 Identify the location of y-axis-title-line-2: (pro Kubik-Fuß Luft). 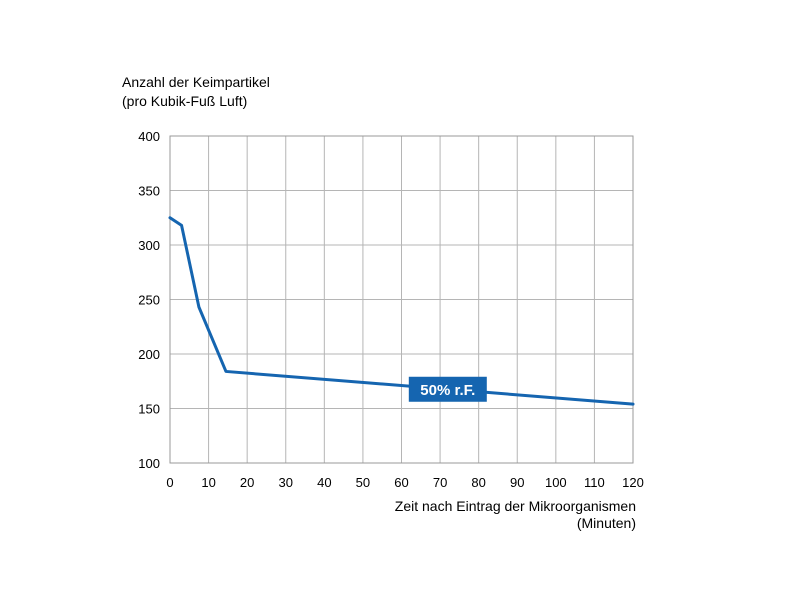
(184, 101).